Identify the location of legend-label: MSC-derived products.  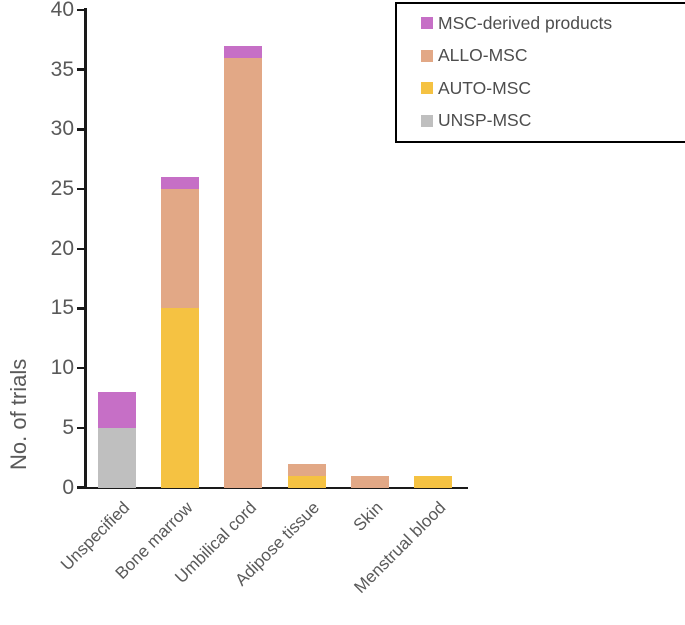
(525, 22).